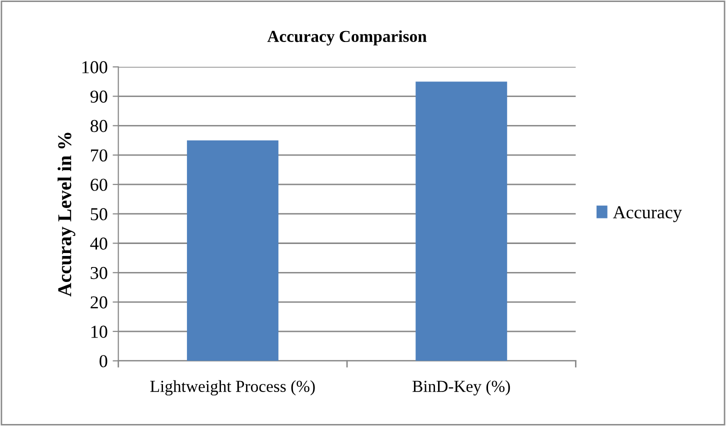 The height and width of the screenshot is (426, 726). What do you see at coordinates (99, 184) in the screenshot?
I see `y-tick-label: 60` at bounding box center [99, 184].